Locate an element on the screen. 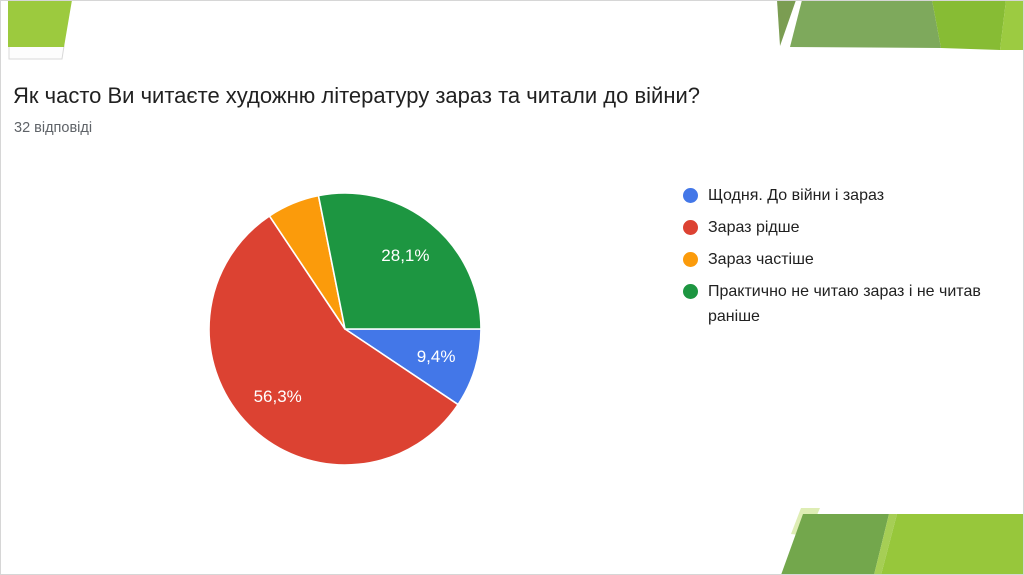 The height and width of the screenshot is (575, 1024). responses-count: 32 відповіді is located at coordinates (53, 128).